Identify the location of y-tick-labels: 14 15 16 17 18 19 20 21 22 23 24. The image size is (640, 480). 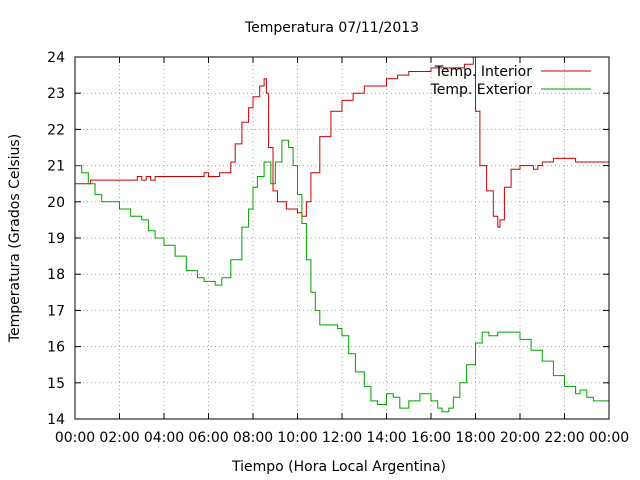
(56, 239).